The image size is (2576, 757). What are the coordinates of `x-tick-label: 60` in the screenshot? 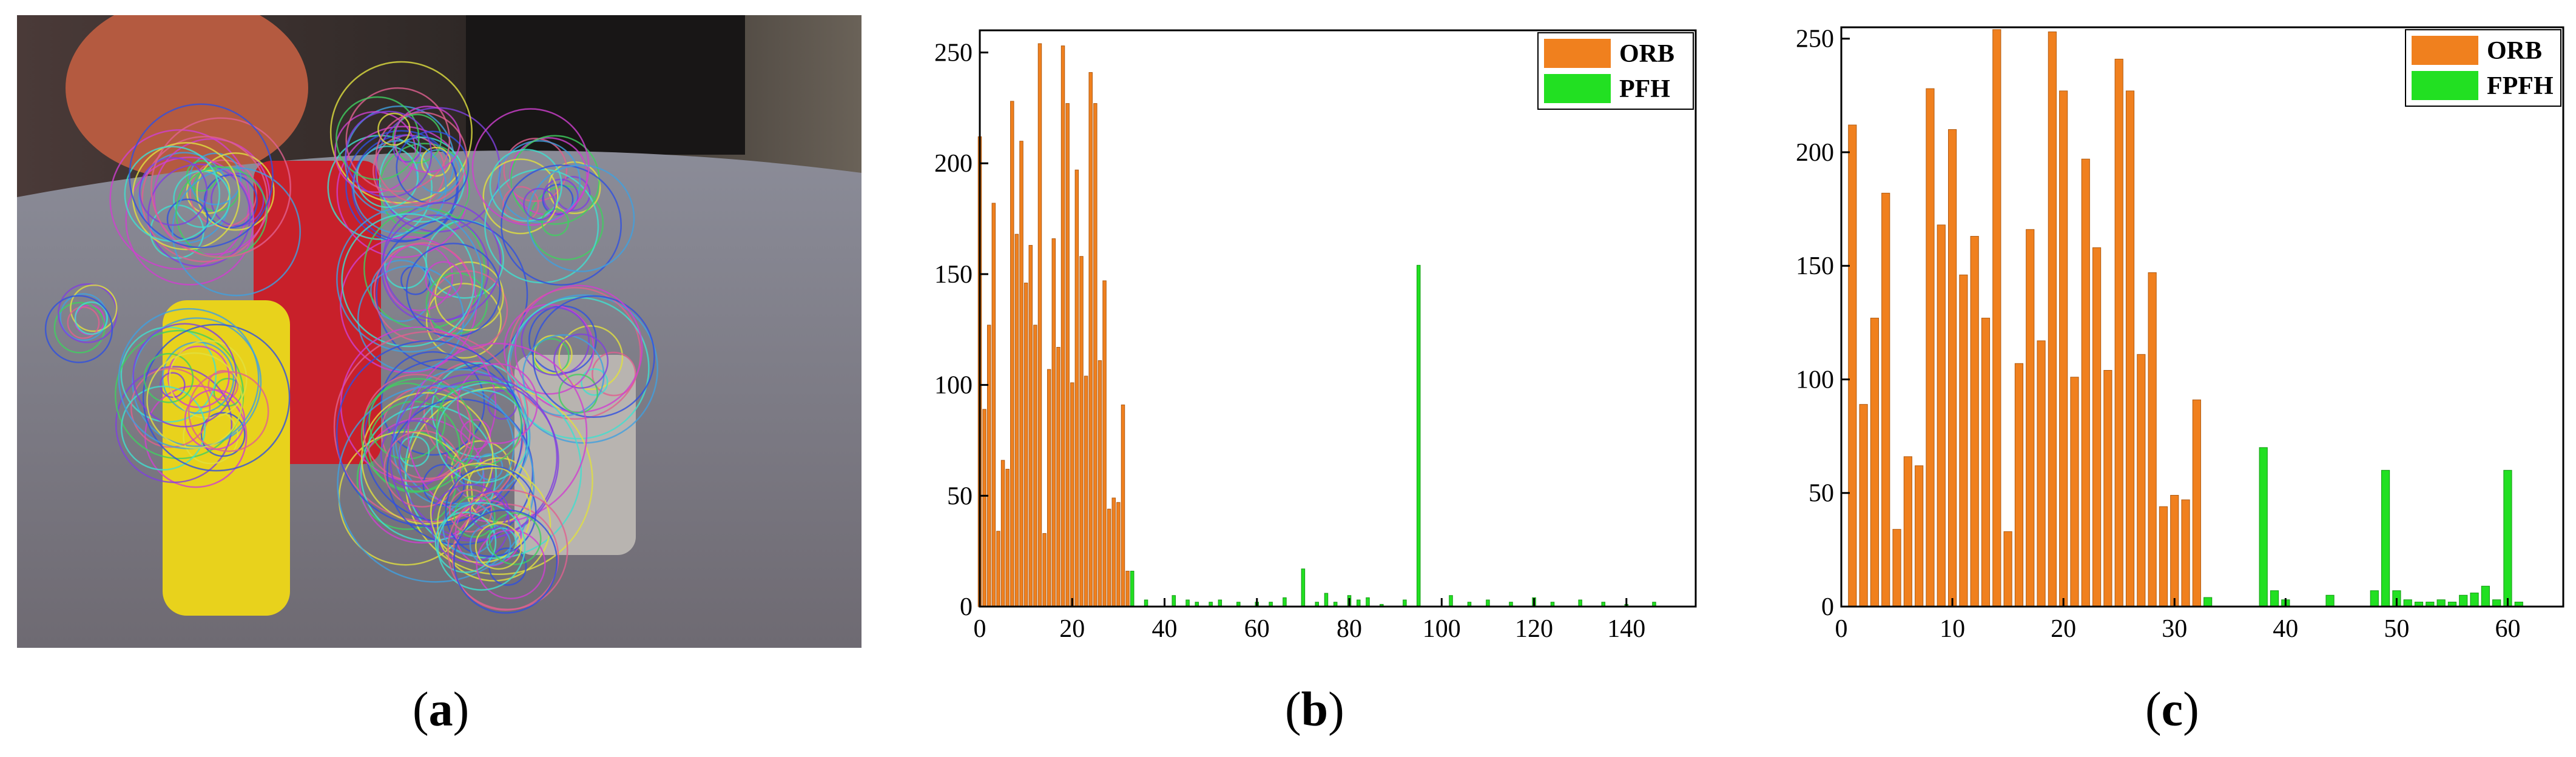 It's located at (2507, 629).